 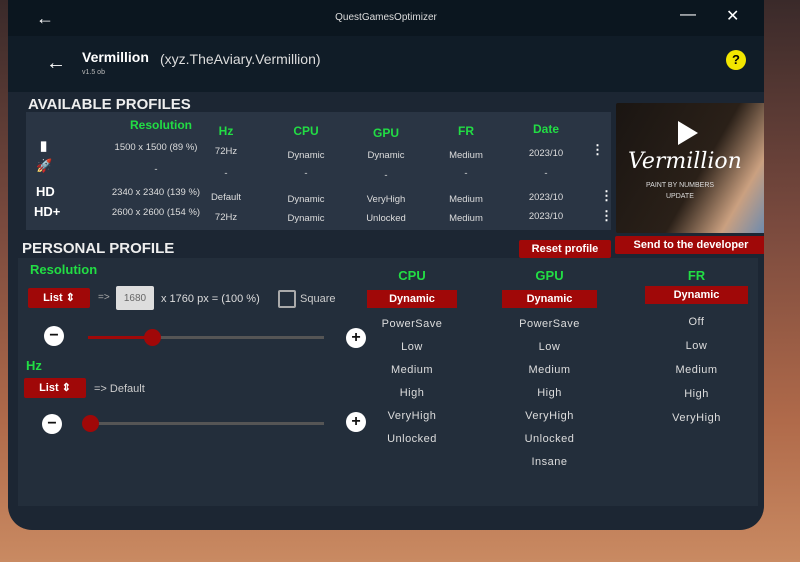 What do you see at coordinates (549, 299) in the screenshot?
I see `gpu-option-selected: Dynamic` at bounding box center [549, 299].